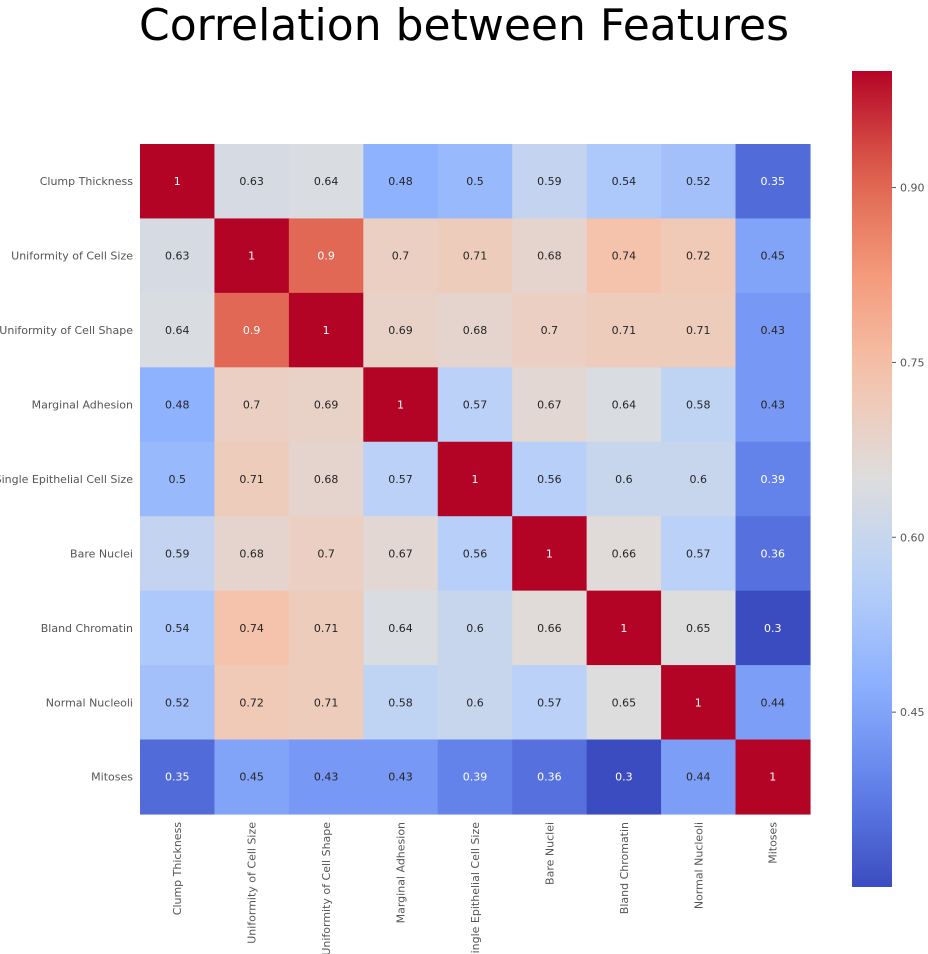 Image resolution: width=928 pixels, height=954 pixels. I want to click on column-tick-label: Normal Nucleoli, so click(698, 865).